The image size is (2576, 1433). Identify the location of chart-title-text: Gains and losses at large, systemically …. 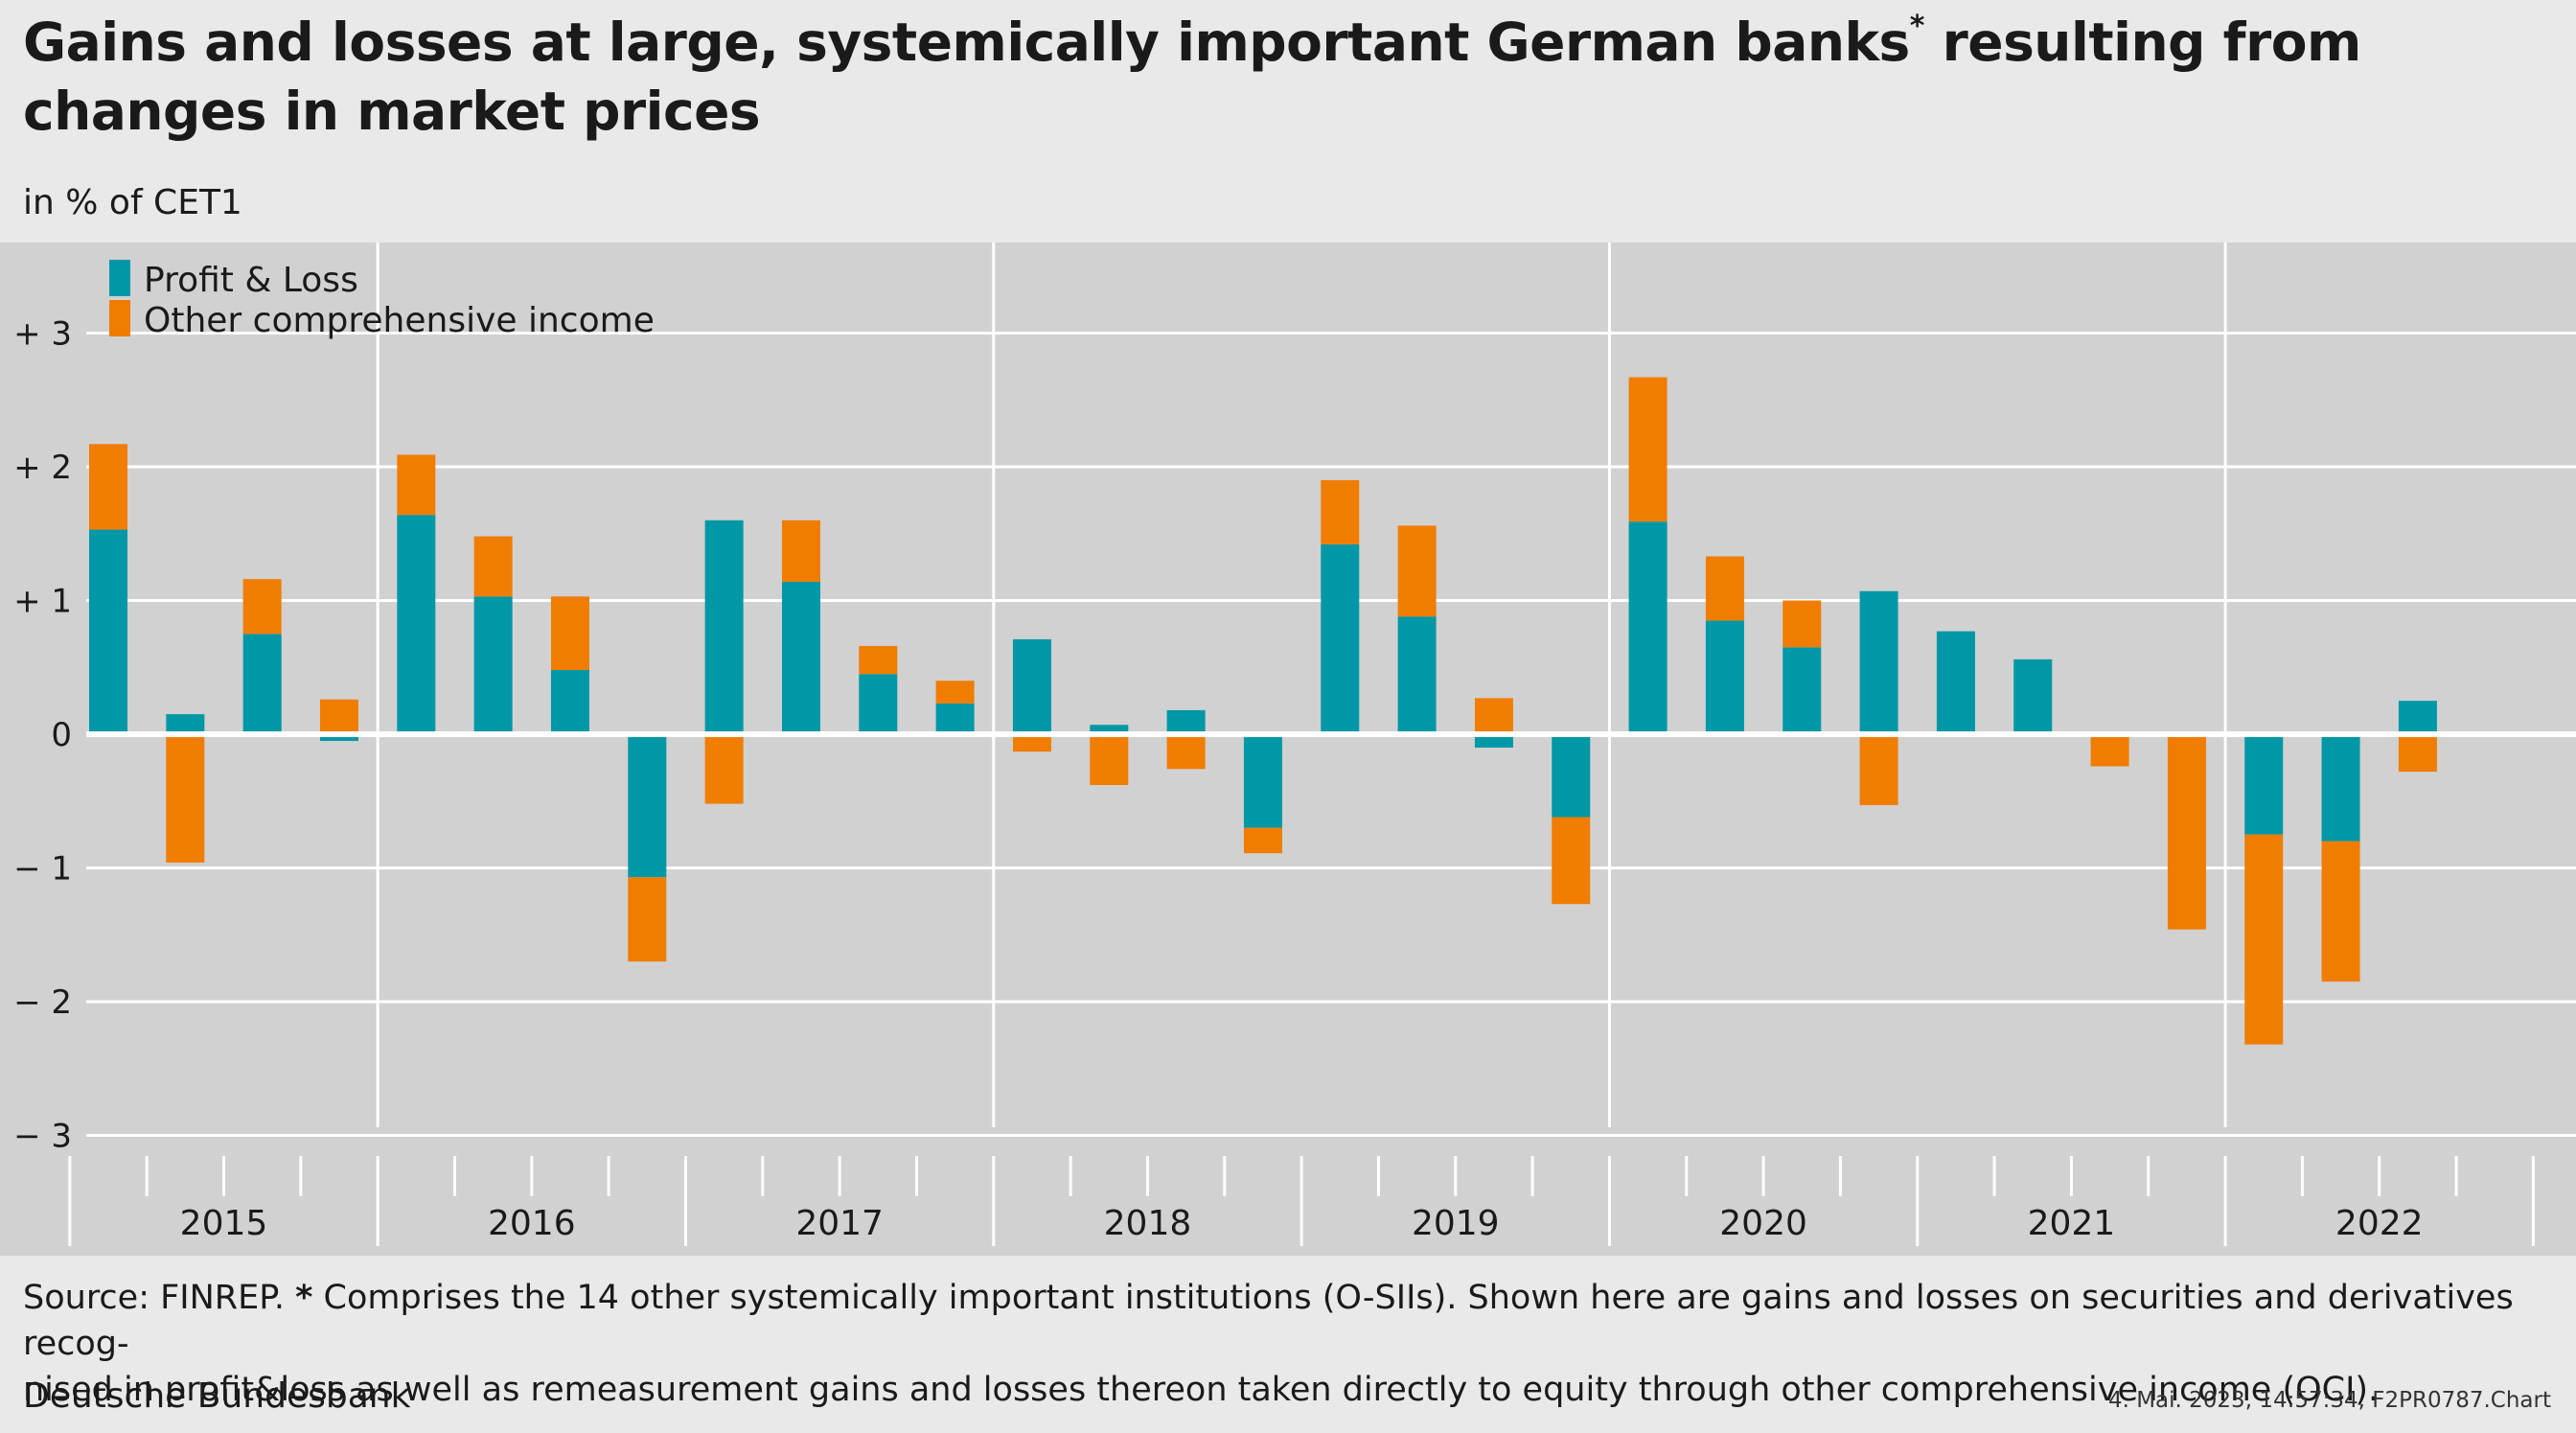
(966, 42).